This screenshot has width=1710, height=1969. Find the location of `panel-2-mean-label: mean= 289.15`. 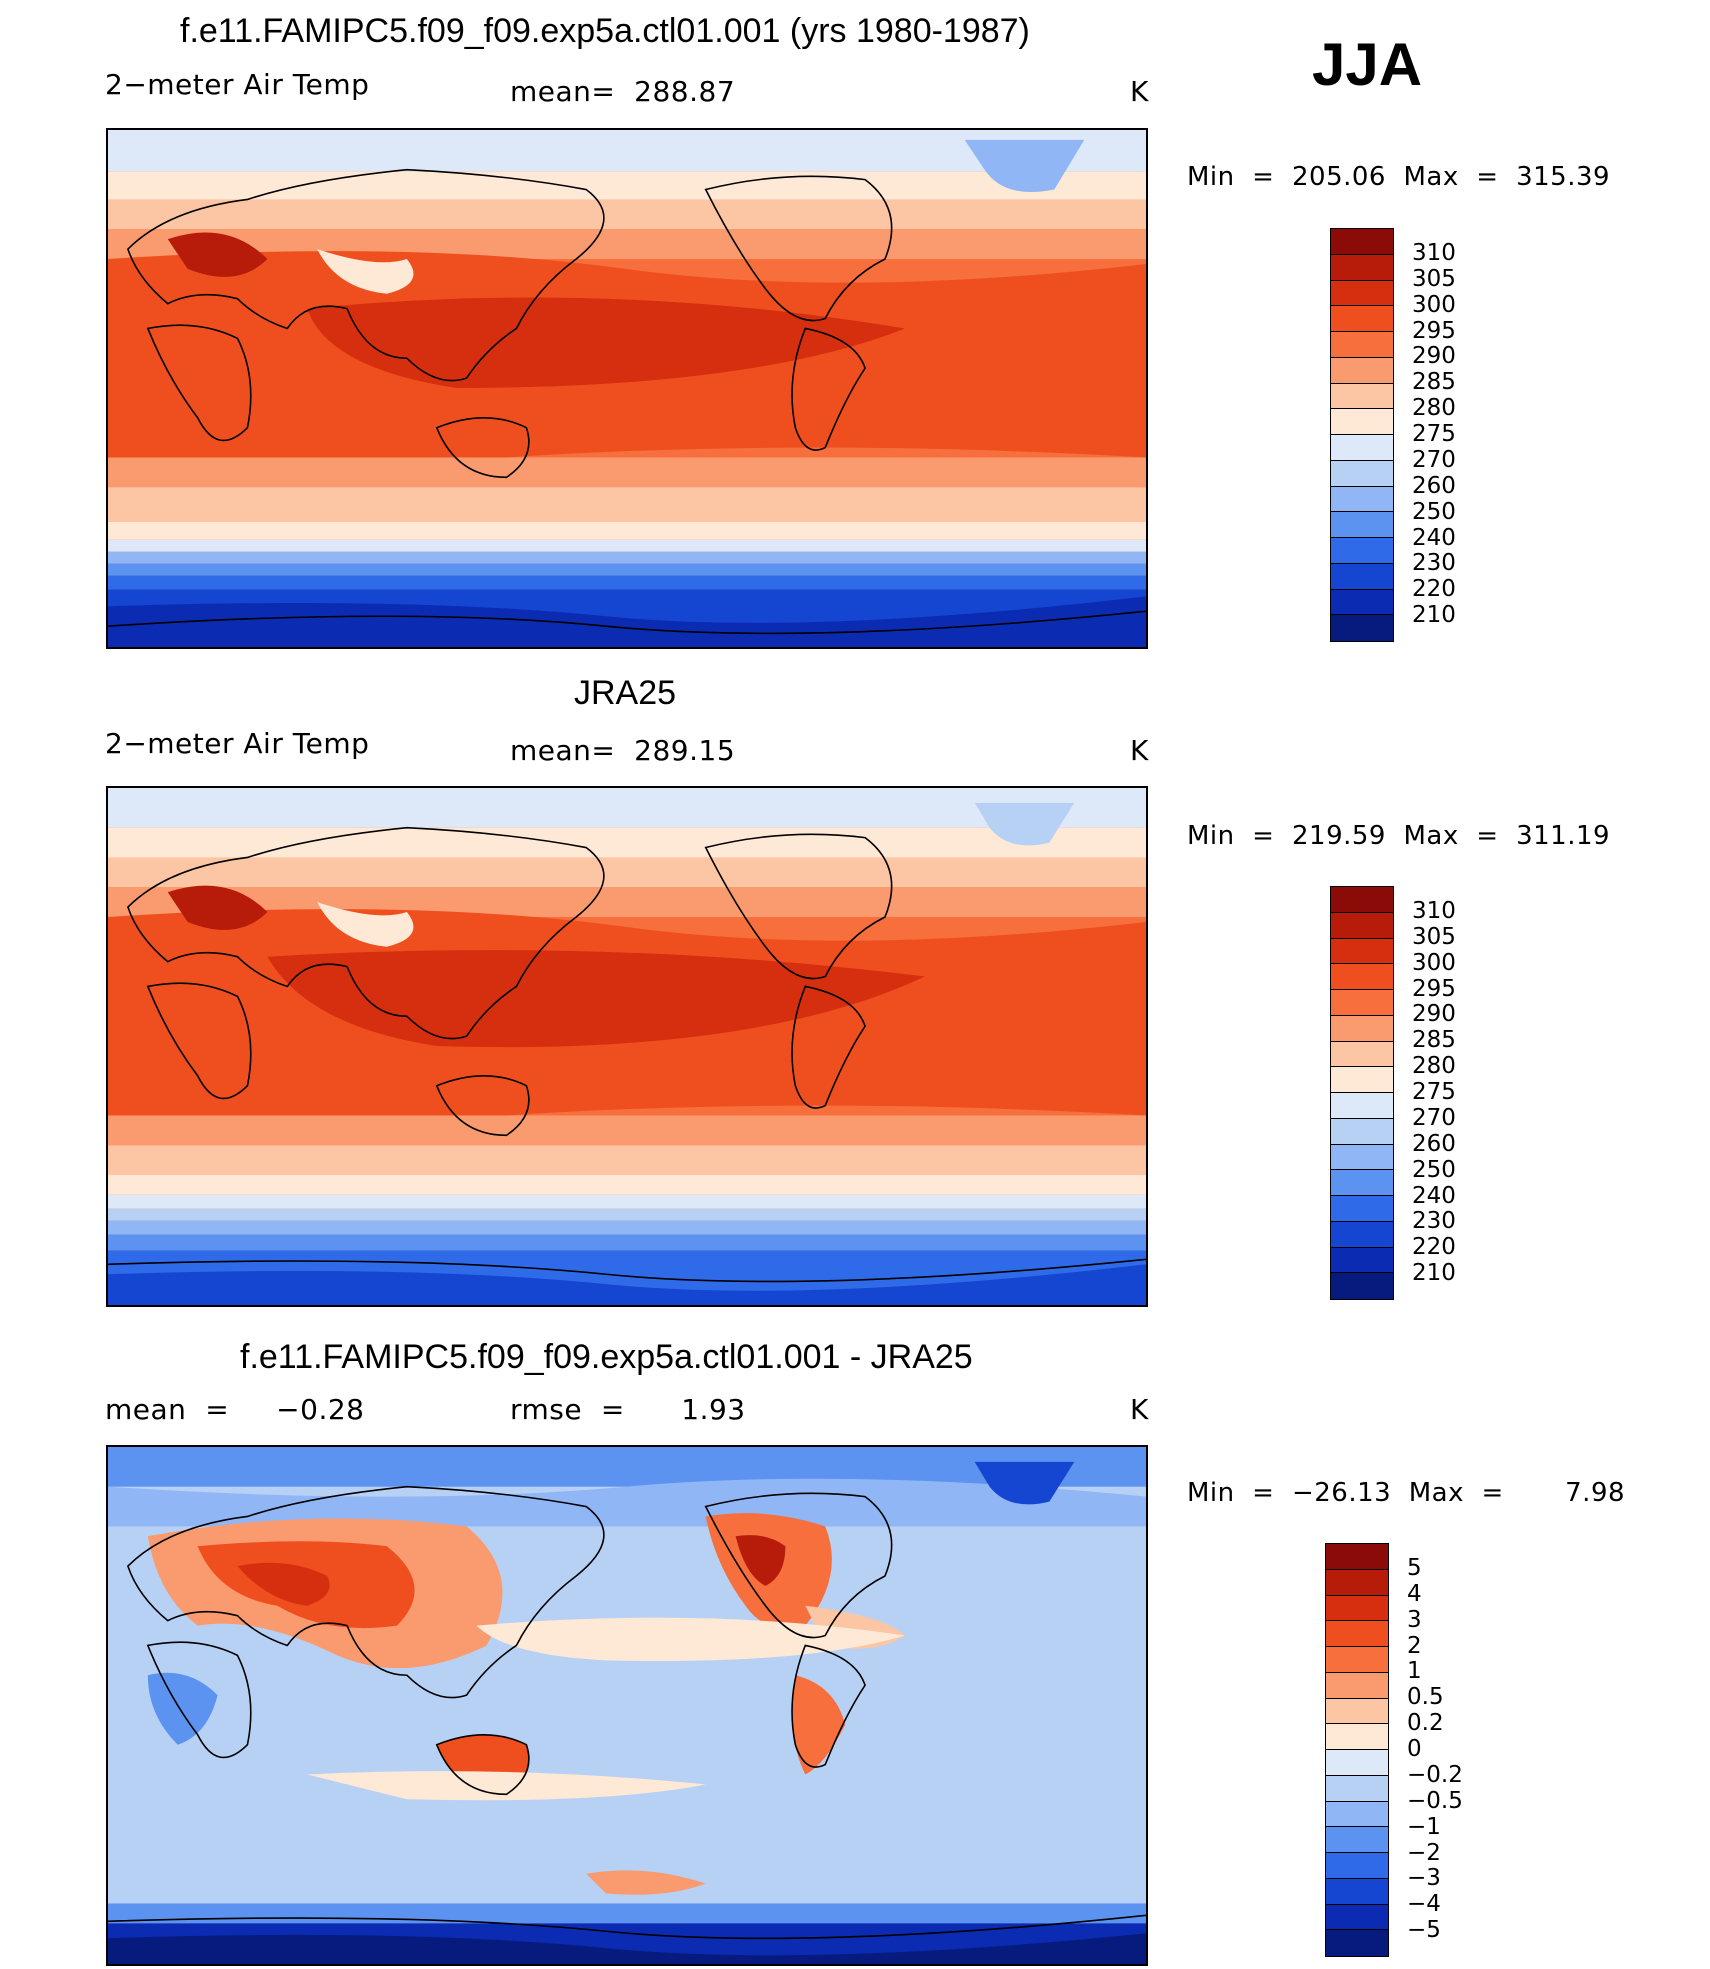

panel-2-mean-label: mean= 289.15 is located at coordinates (623, 750).